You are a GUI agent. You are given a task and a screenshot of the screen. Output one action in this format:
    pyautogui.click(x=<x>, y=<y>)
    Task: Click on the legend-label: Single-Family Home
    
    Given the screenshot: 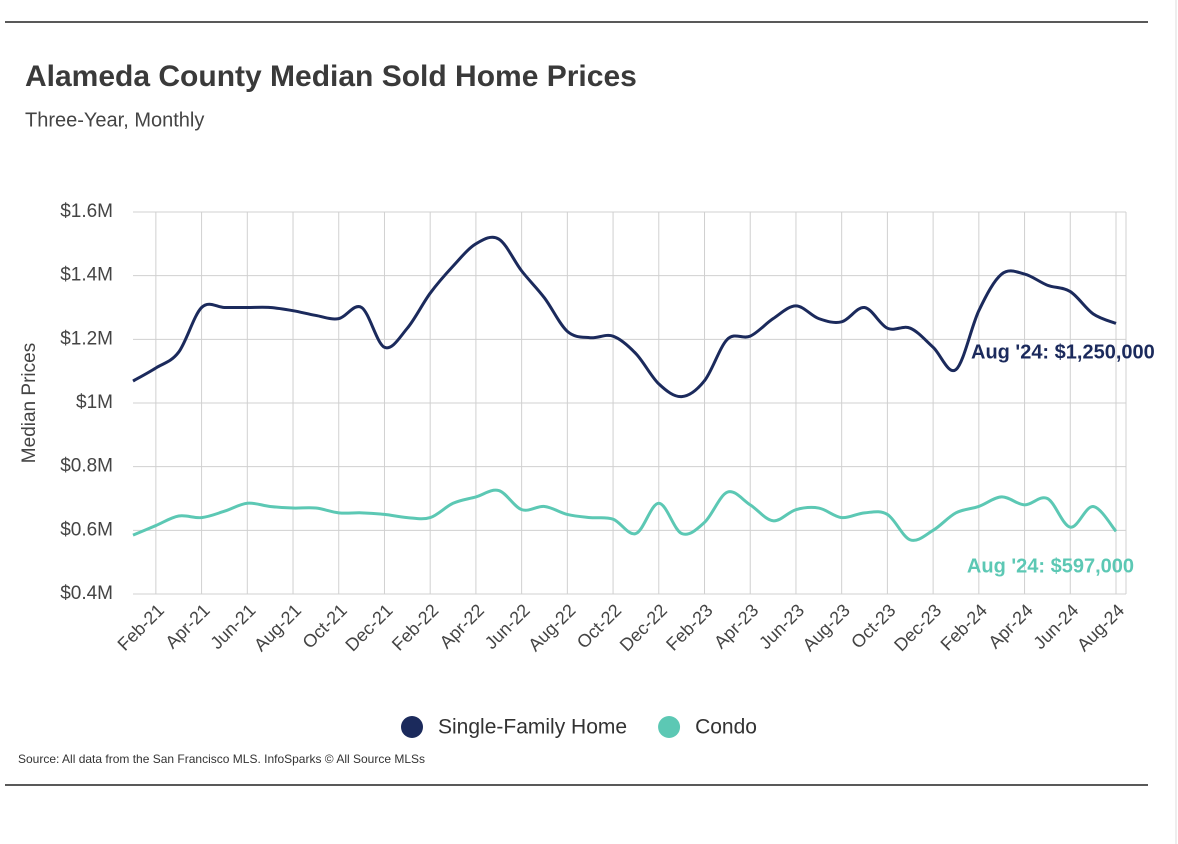 What is the action you would take?
    pyautogui.click(x=532, y=727)
    